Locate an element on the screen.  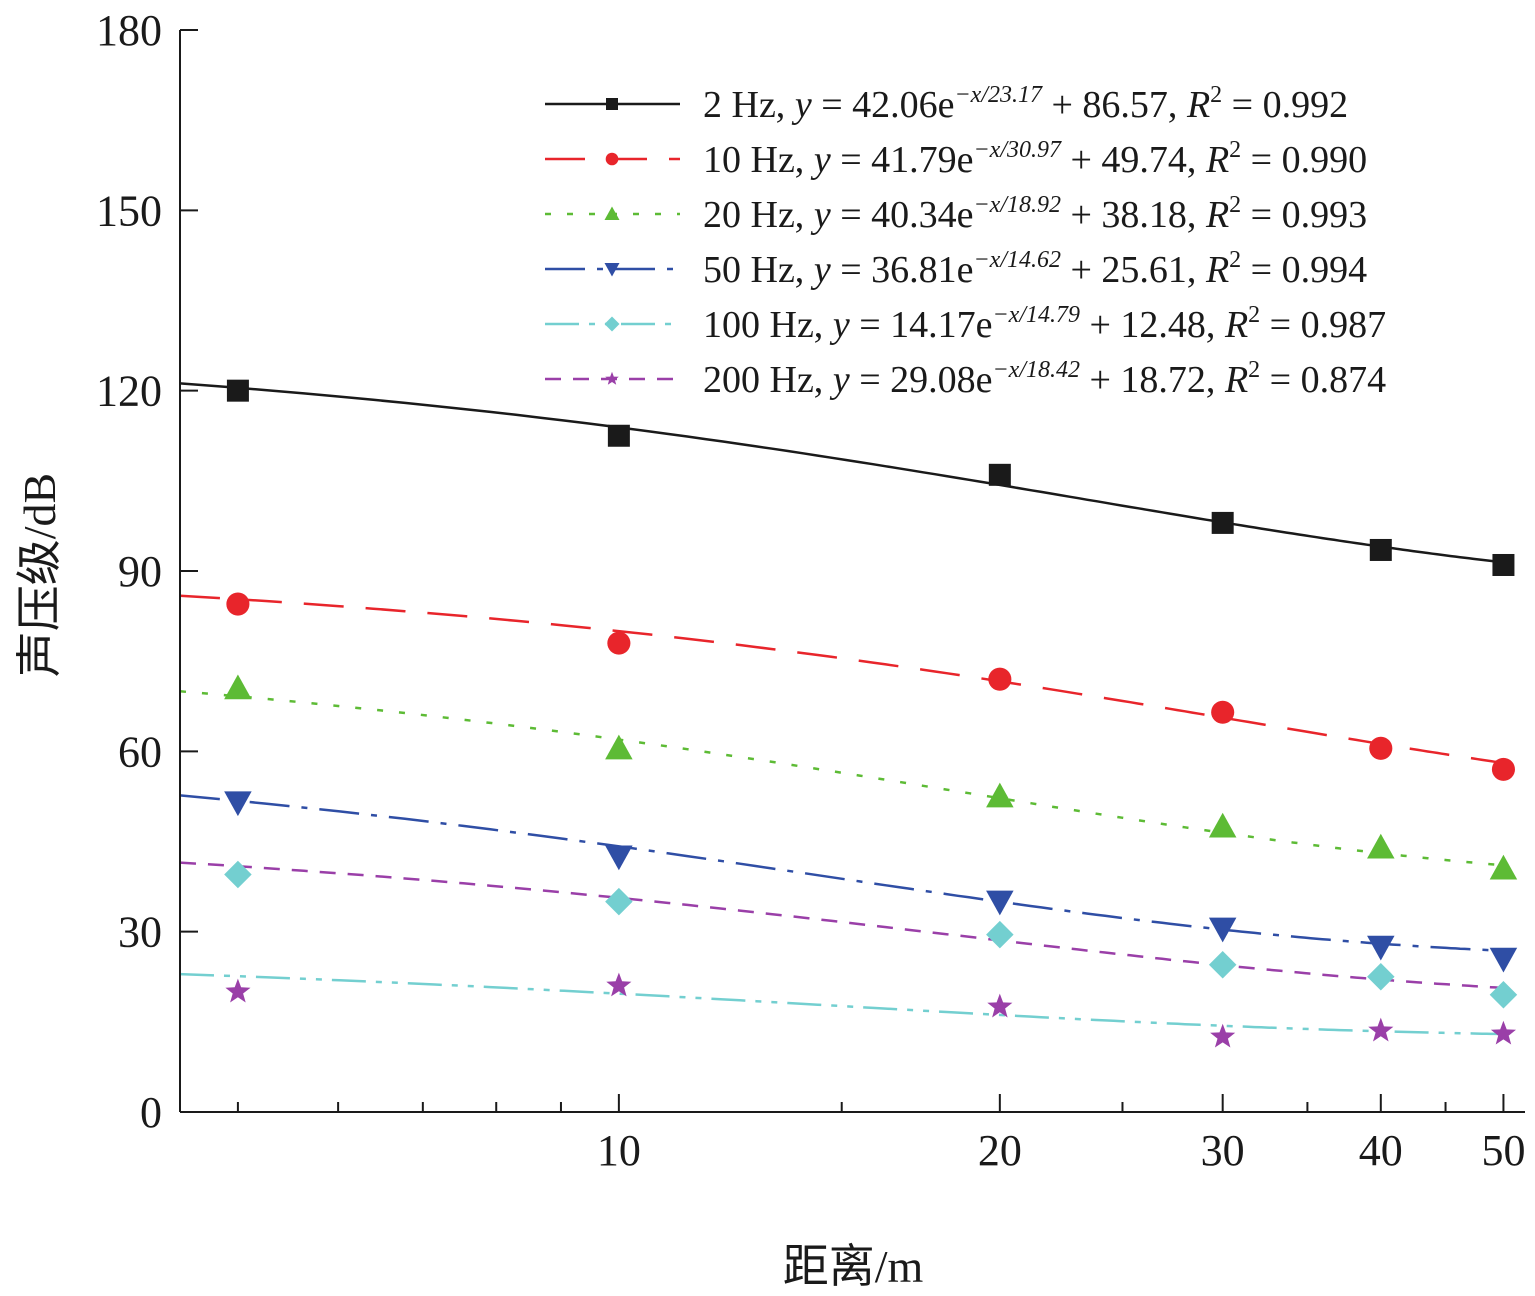
fit-curve-200hz is located at coordinates (841, 925).